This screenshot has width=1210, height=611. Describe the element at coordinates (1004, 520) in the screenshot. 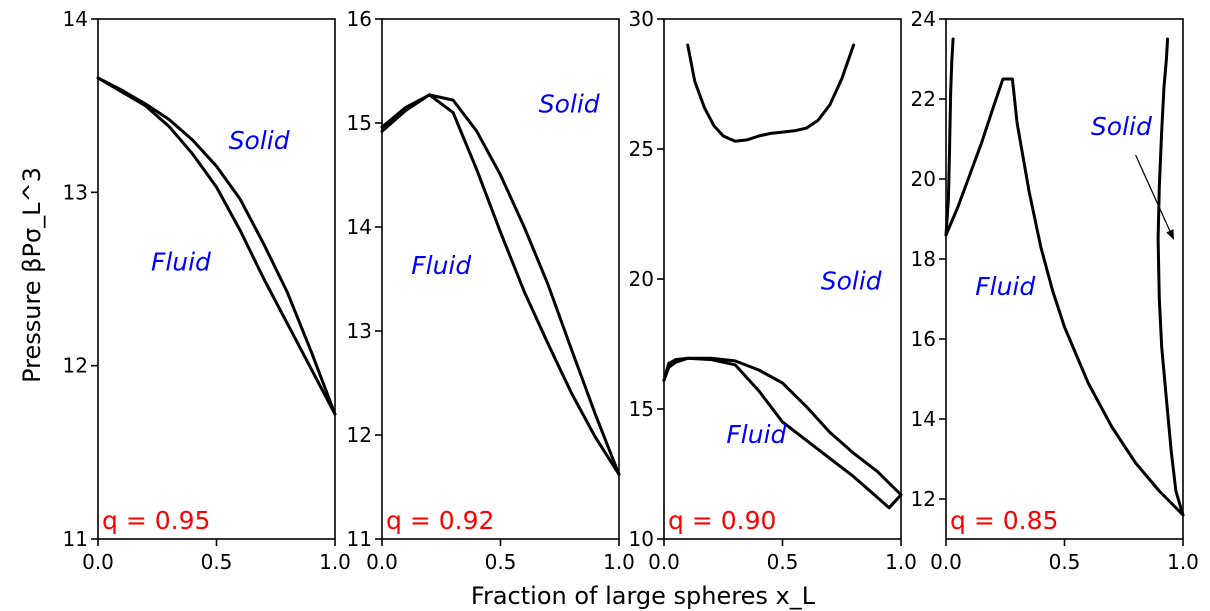

I see `q-value-label: q = 0.85` at that location.